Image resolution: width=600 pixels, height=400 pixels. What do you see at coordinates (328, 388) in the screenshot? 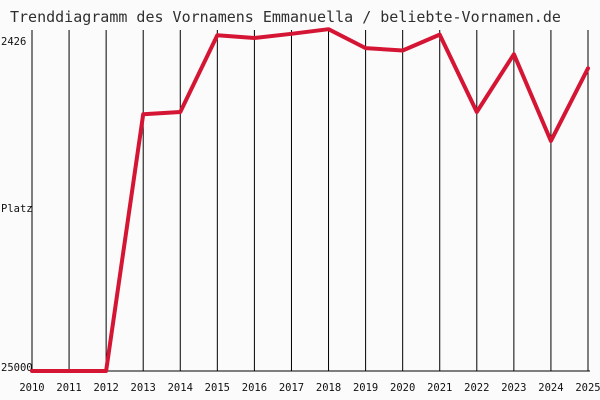
I see `x-tick-label-2018: 2018` at bounding box center [328, 388].